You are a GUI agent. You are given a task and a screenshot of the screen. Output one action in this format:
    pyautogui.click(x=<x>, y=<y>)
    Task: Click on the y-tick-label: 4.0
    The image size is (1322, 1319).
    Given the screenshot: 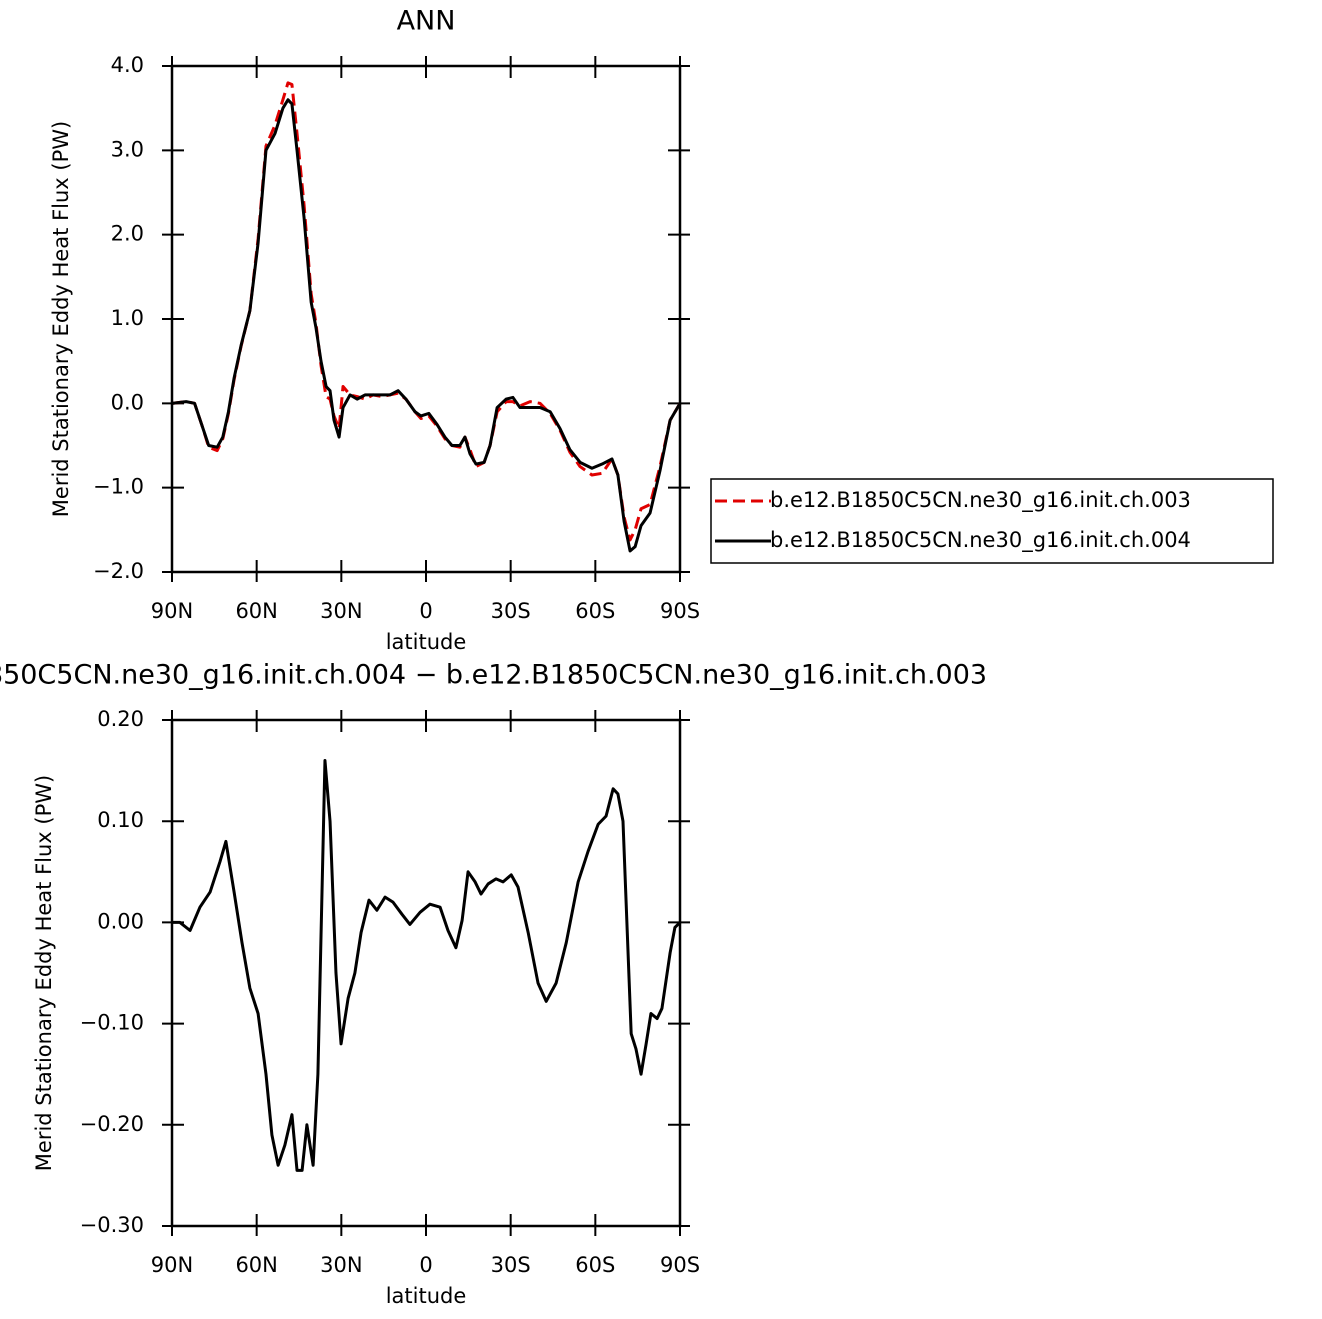 What is the action you would take?
    pyautogui.click(x=127, y=65)
    